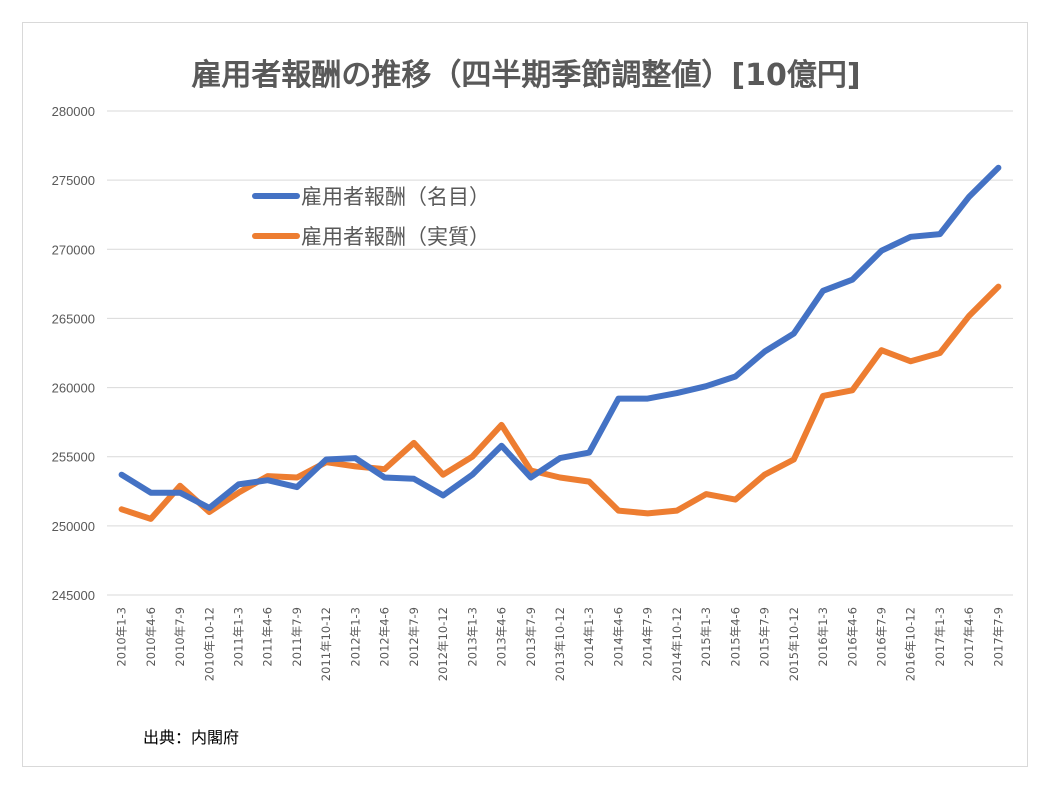 The width and height of the screenshot is (1056, 787). I want to click on x-tick-label: 2012年7-9, so click(414, 637).